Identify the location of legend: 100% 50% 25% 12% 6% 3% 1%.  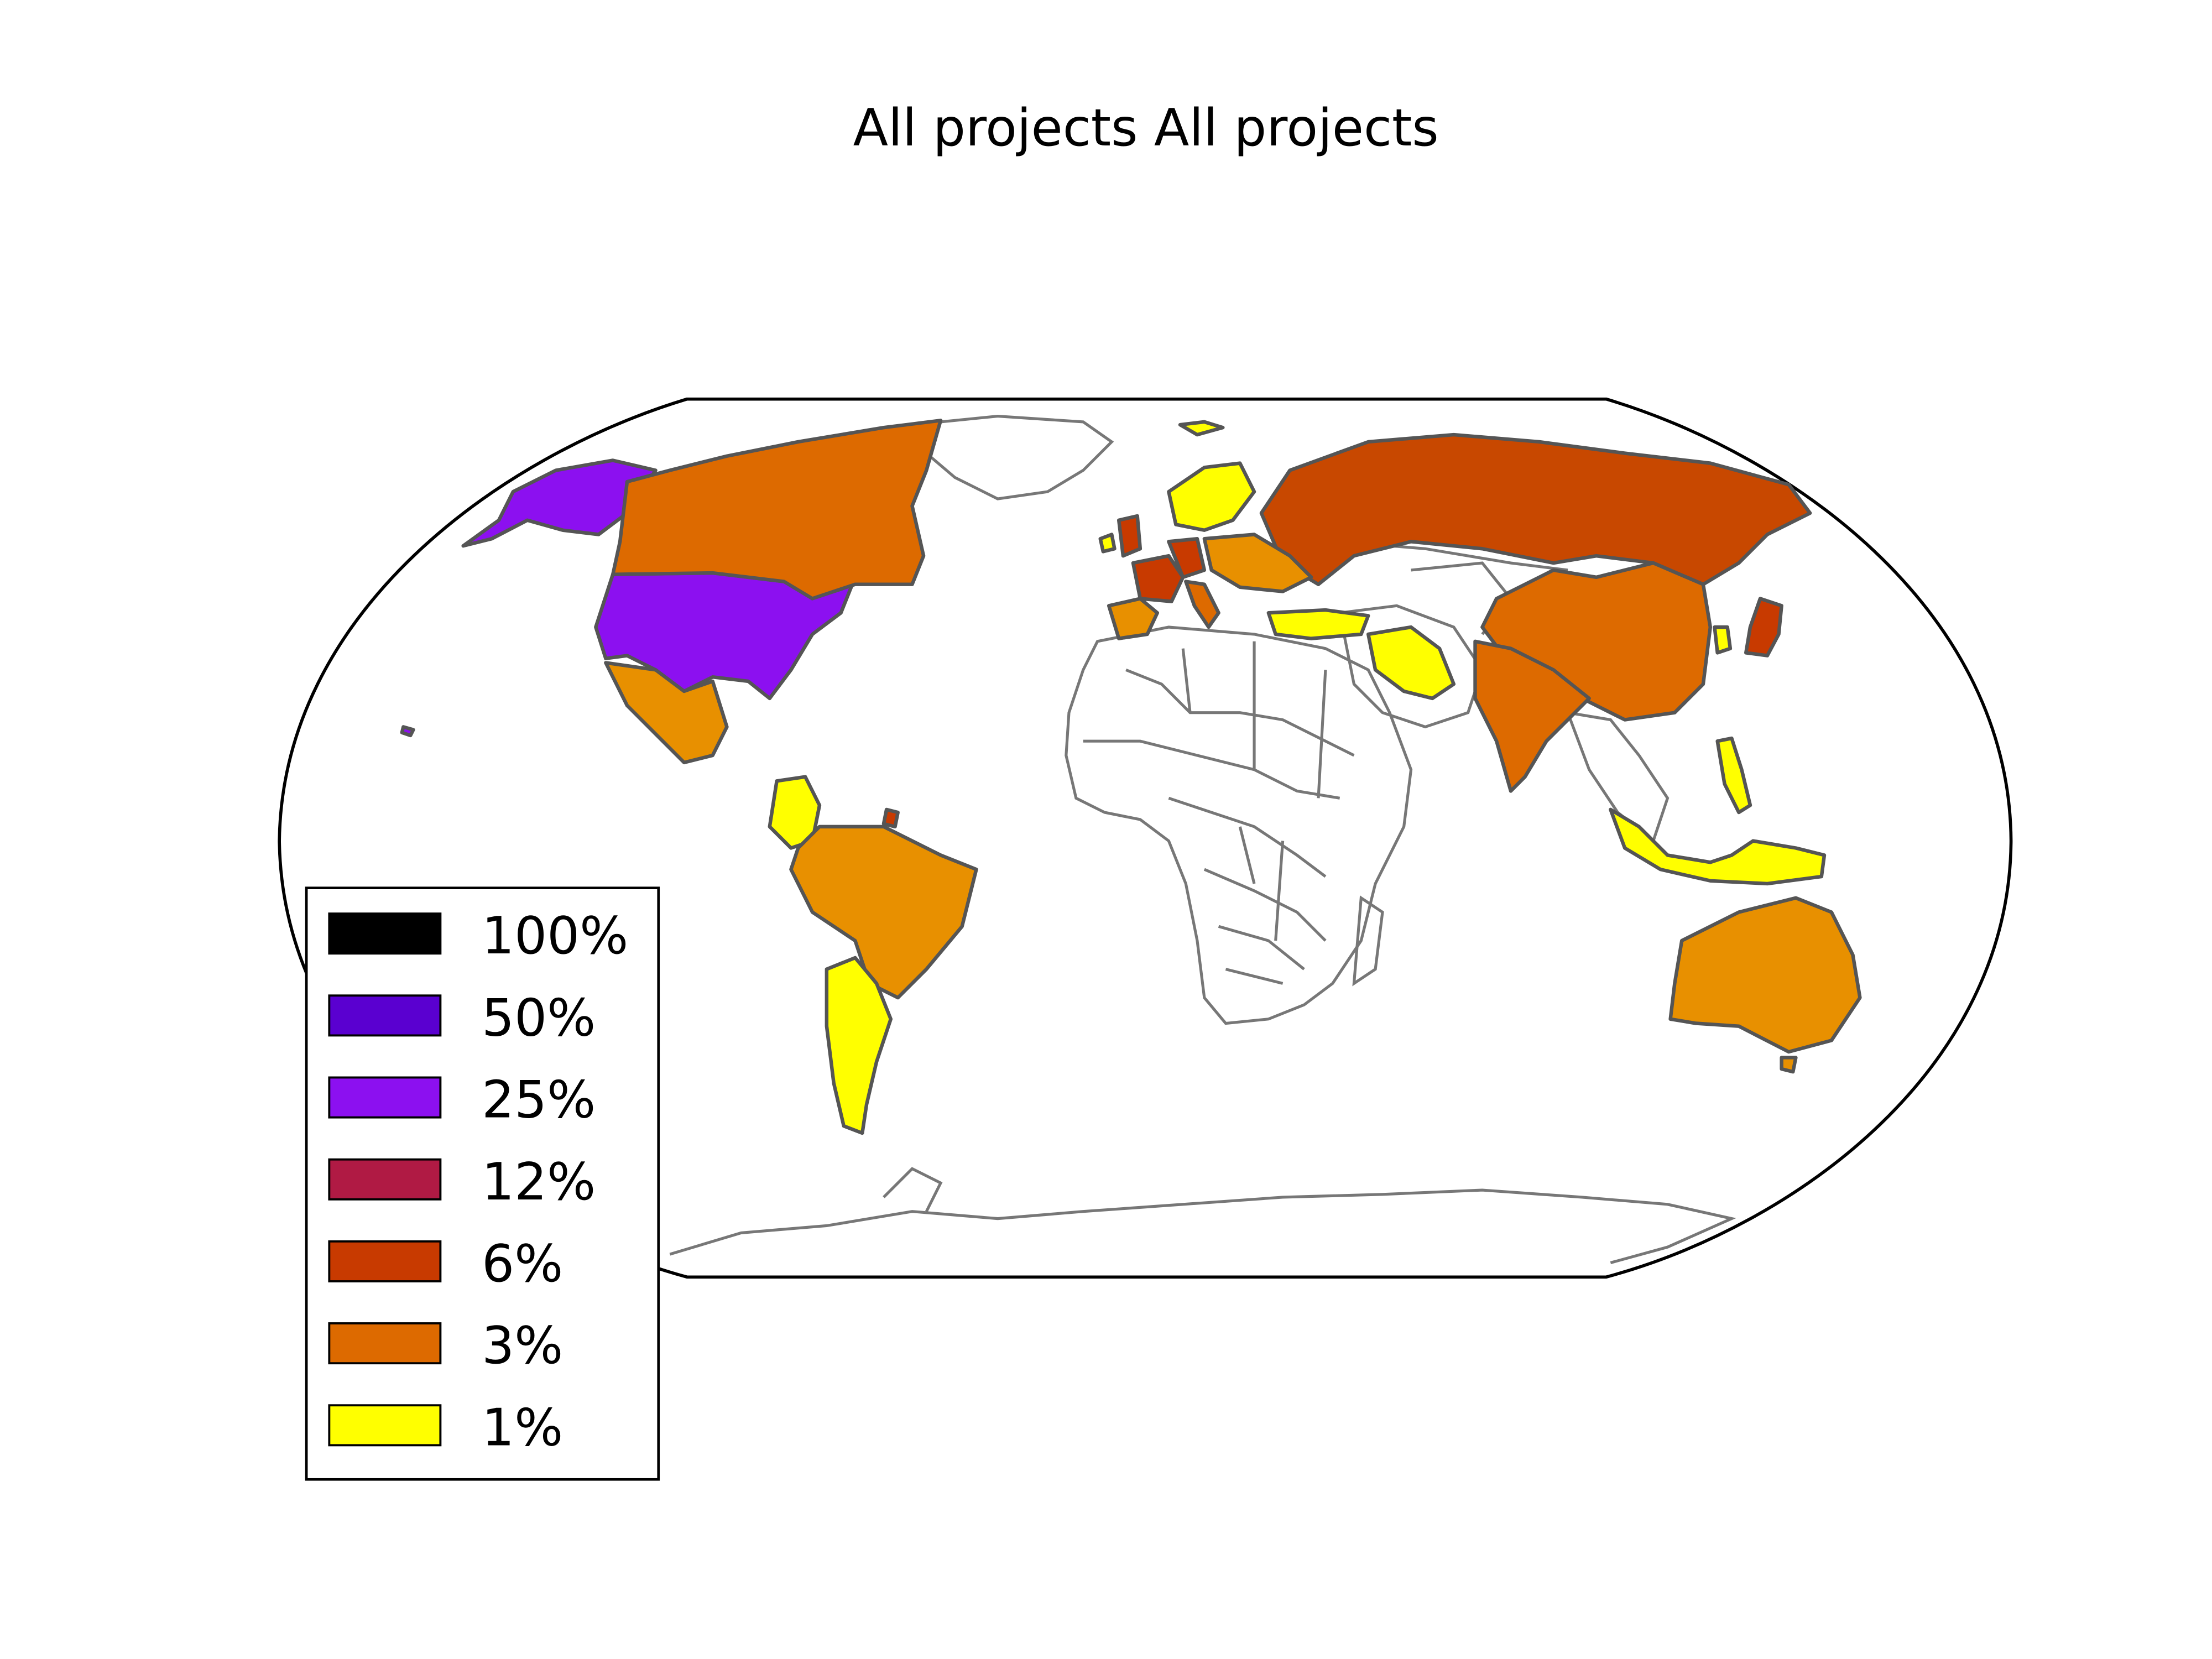
(482, 1184).